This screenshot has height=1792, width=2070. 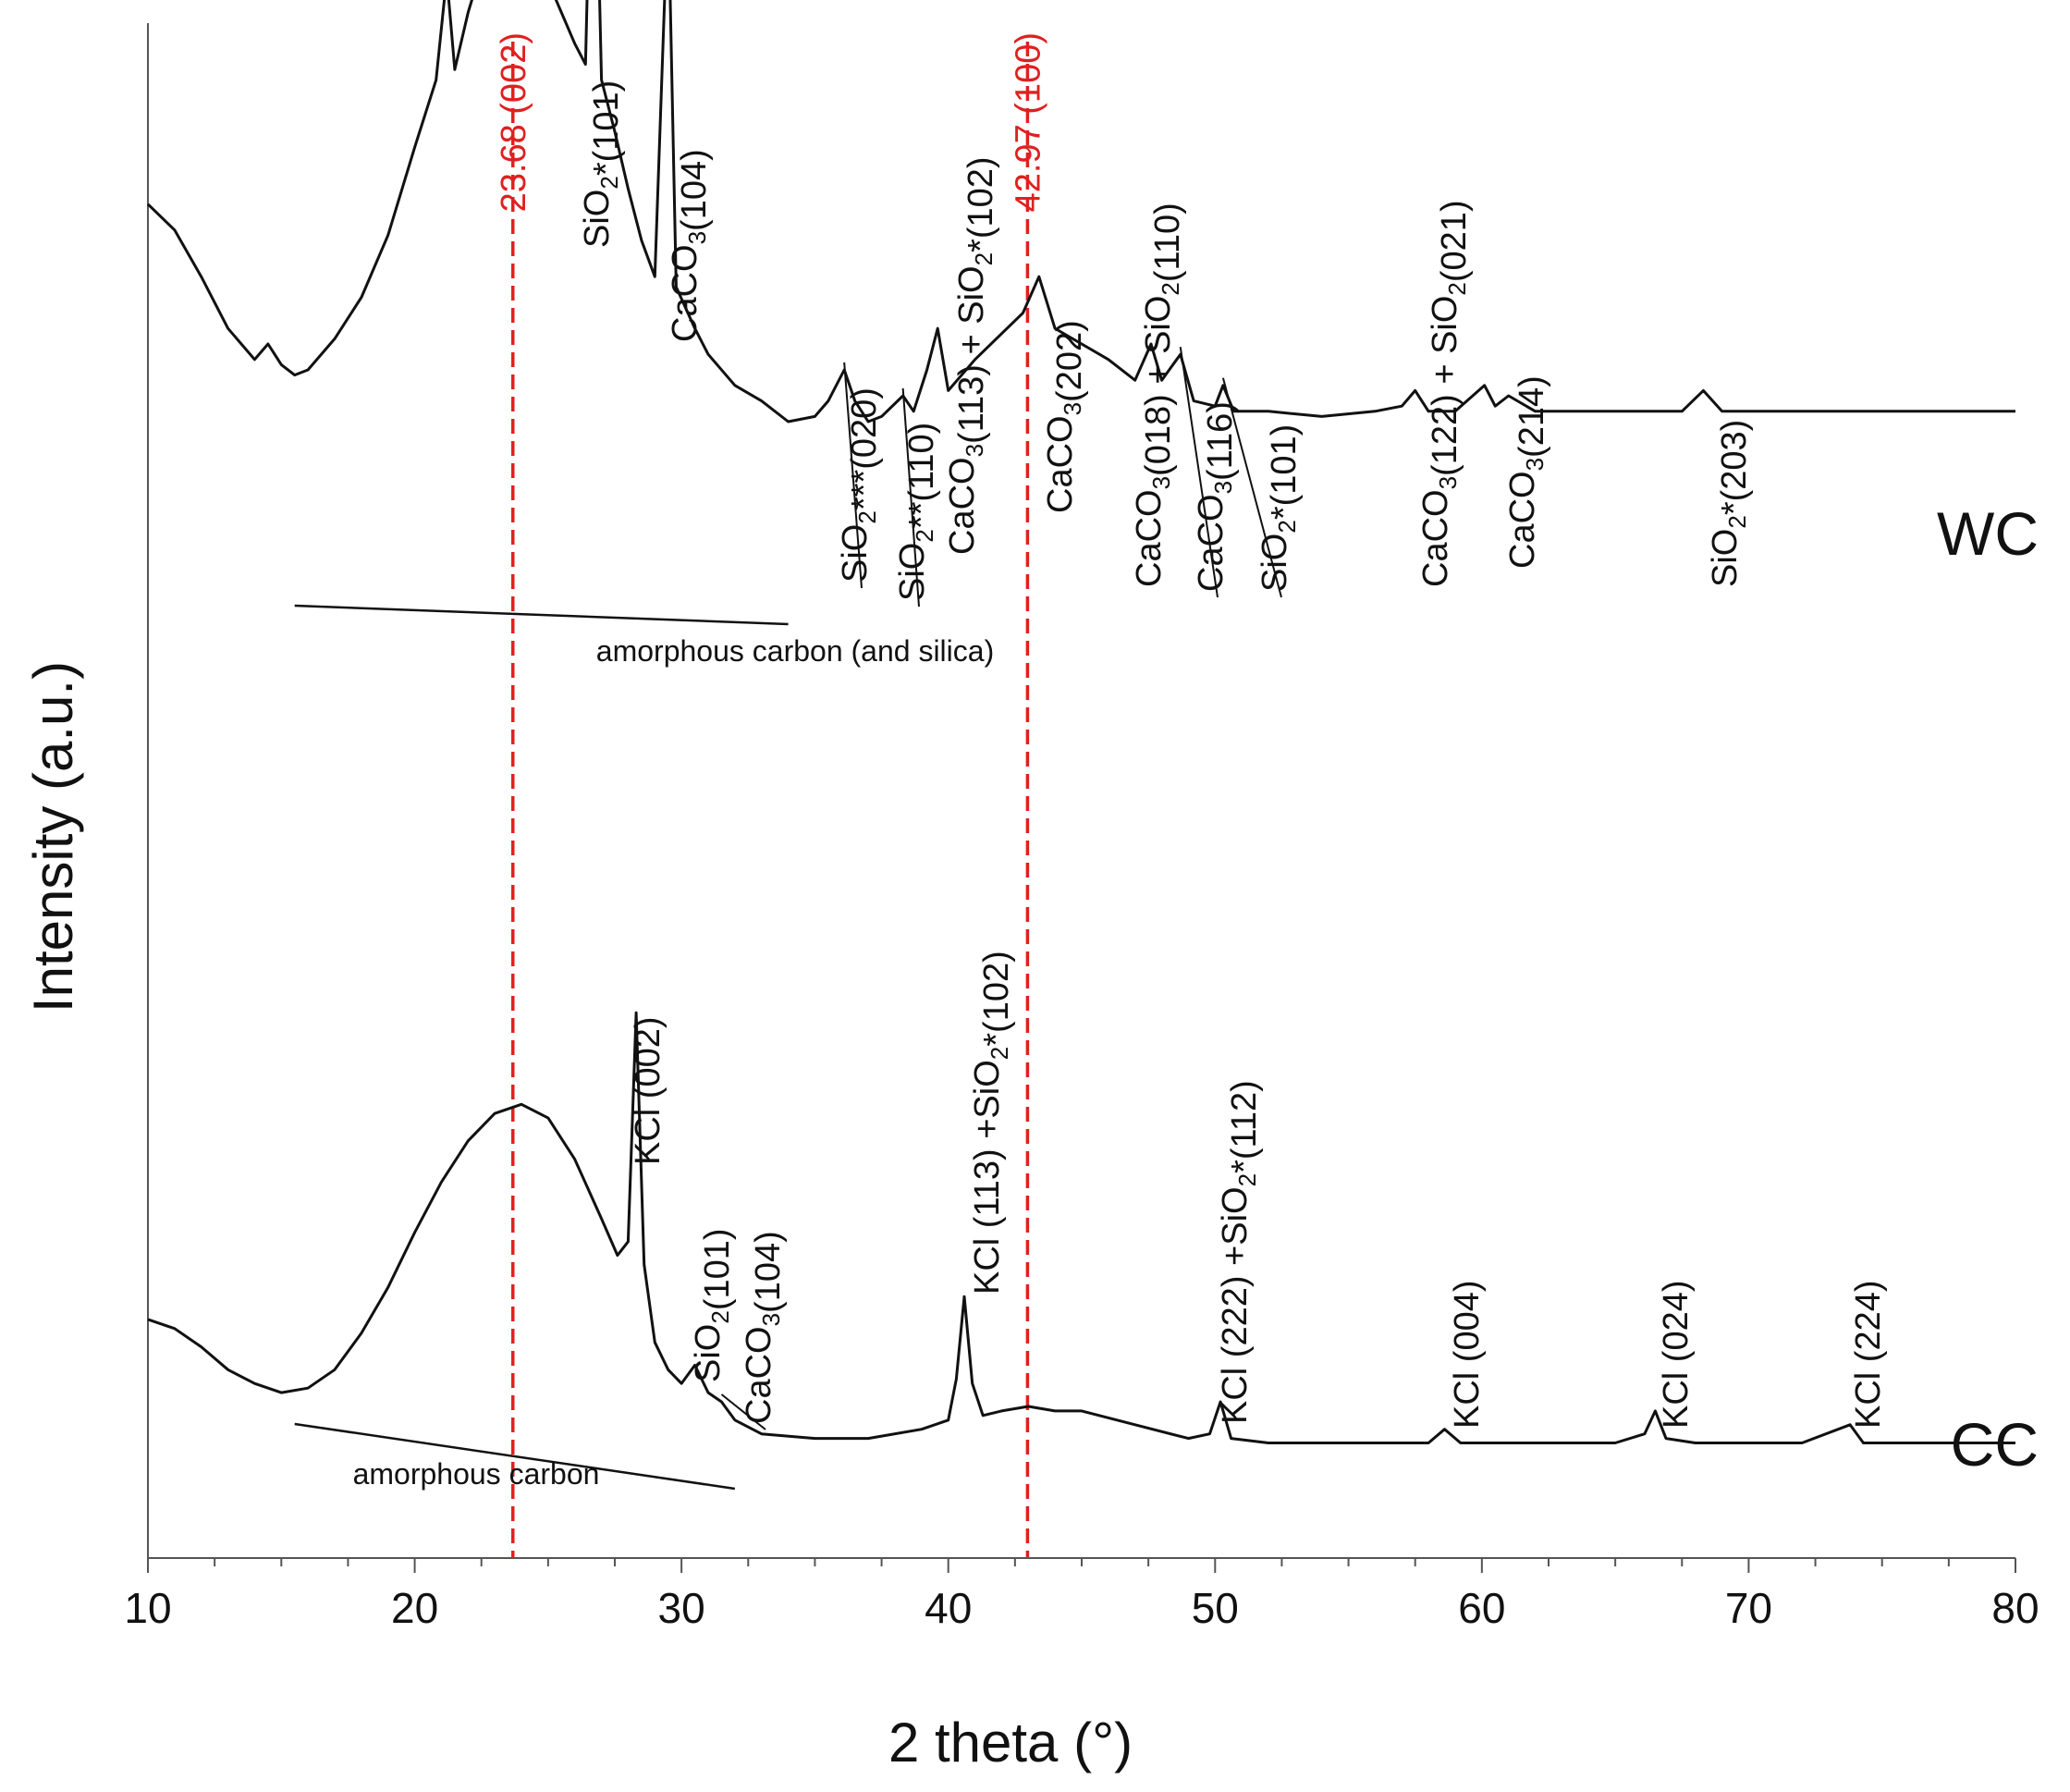 What do you see at coordinates (1011, 1743) in the screenshot?
I see `x-axis-title: 2 theta (°)` at bounding box center [1011, 1743].